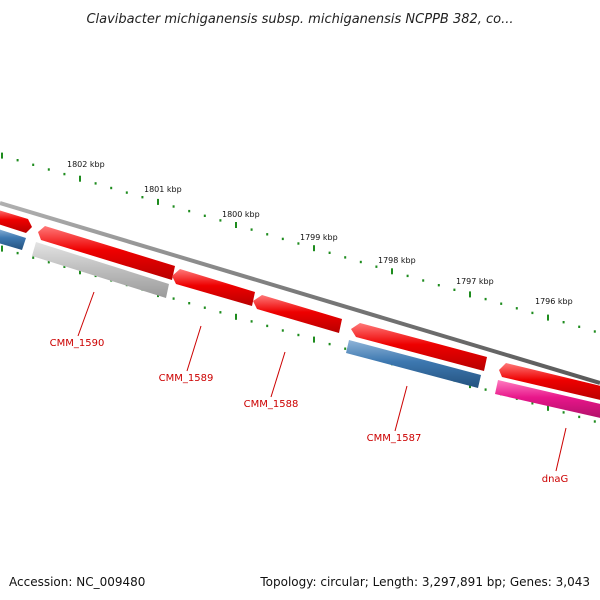  Describe the element at coordinates (554, 301) in the screenshot. I see `scale-label-1796: 1796 kbp` at that location.